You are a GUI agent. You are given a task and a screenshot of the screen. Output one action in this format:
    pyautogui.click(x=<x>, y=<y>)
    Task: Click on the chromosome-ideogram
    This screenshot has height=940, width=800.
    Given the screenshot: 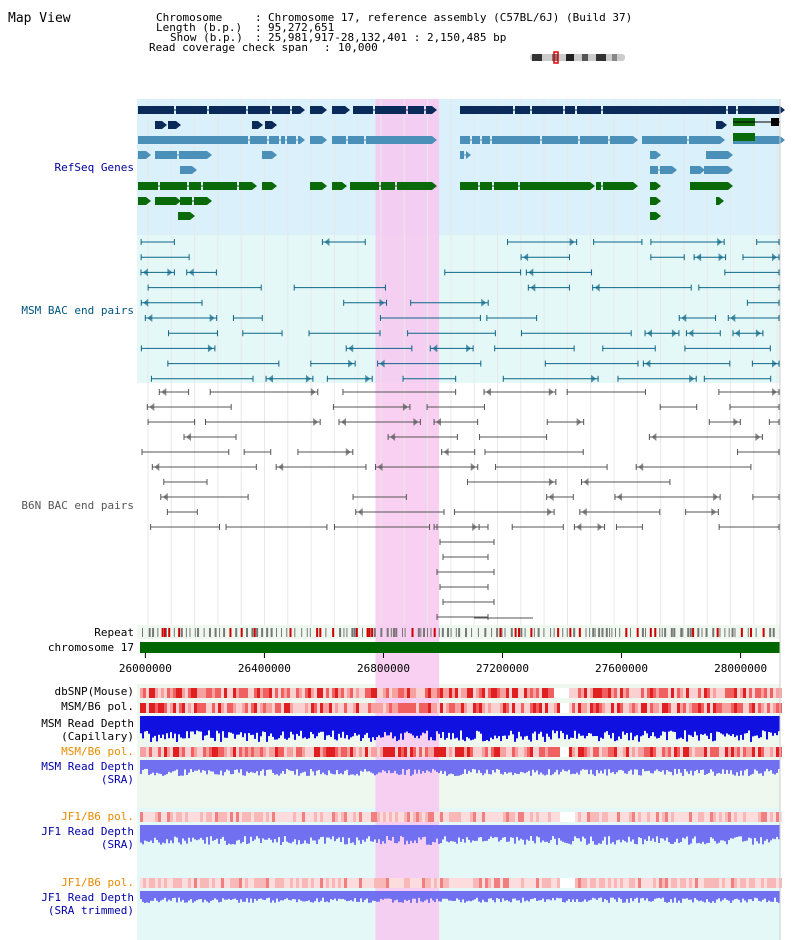 What is the action you would take?
    pyautogui.click(x=577, y=57)
    